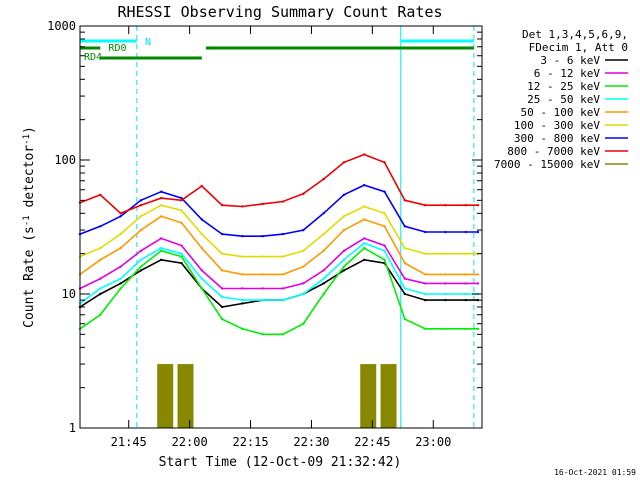 Image resolution: width=640 pixels, height=480 pixels. Describe the element at coordinates (29, 227) in the screenshot. I see `y-axis-label: Count Rate (s-1 detector-1)` at that location.